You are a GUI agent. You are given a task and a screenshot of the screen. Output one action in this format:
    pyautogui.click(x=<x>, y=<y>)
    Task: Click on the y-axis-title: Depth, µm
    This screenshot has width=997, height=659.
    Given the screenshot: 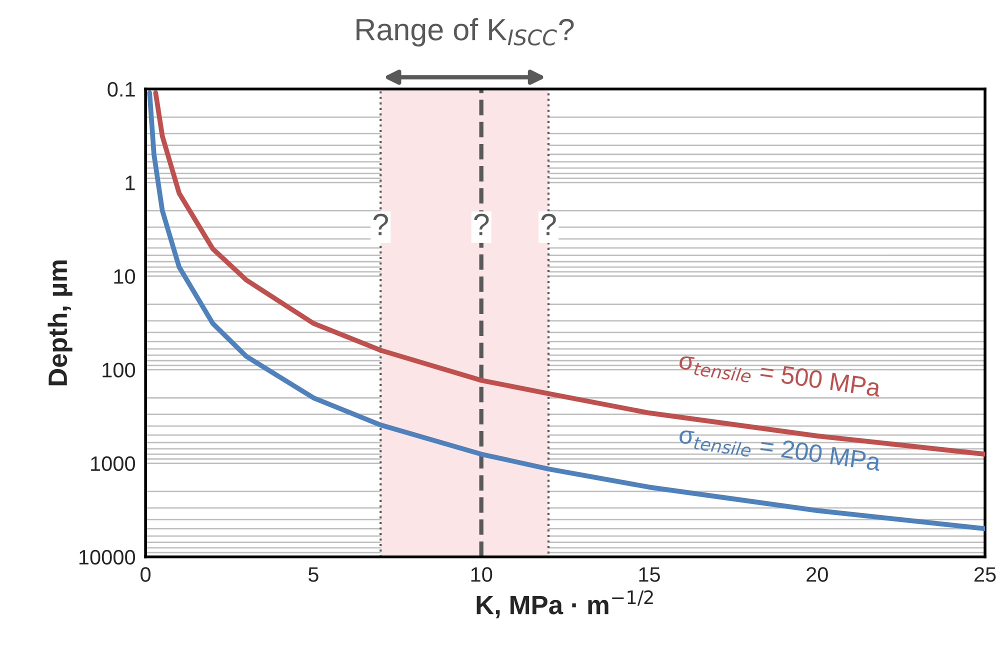 What is the action you would take?
    pyautogui.click(x=60, y=323)
    